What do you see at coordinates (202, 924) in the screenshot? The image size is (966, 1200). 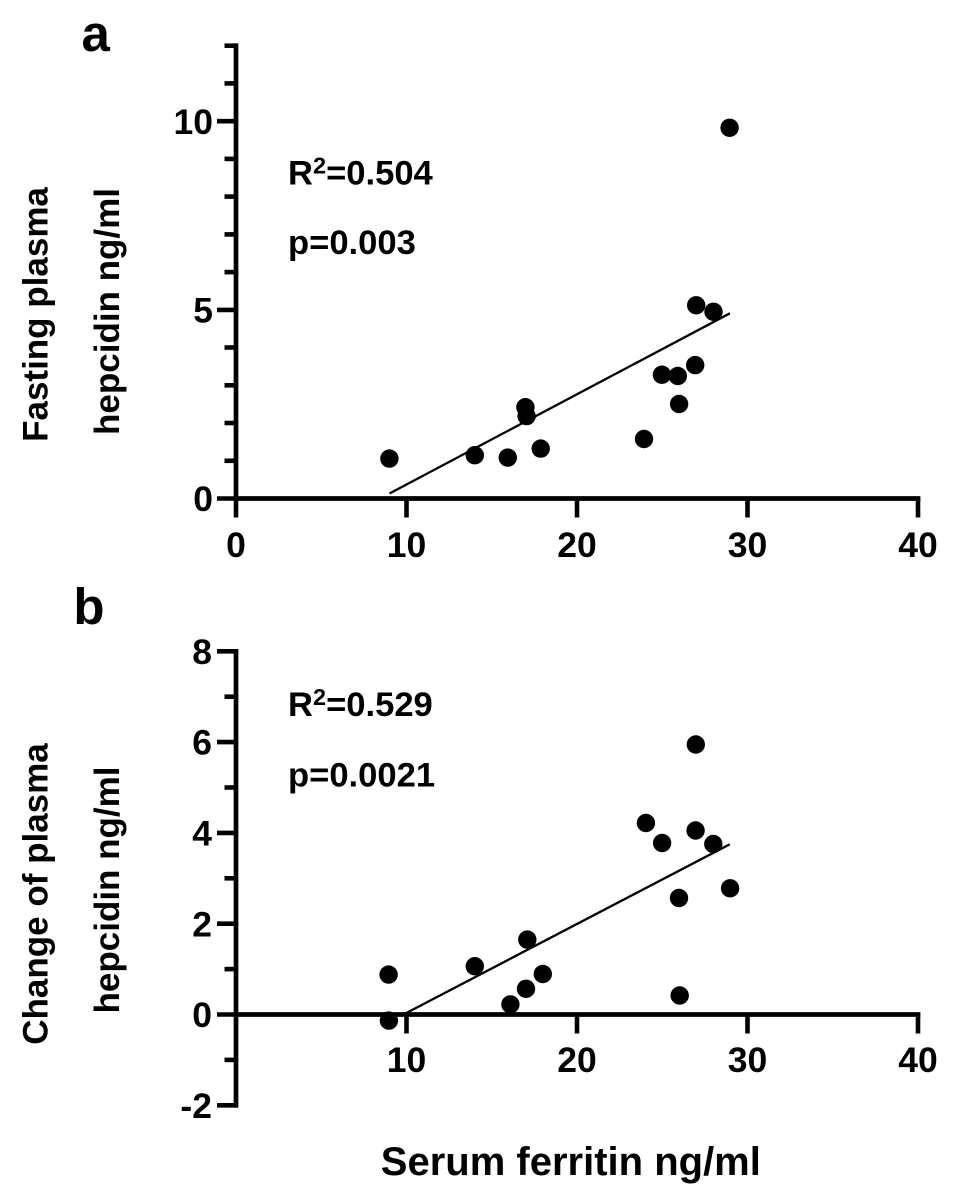 I see `svg-text: 2` at bounding box center [202, 924].